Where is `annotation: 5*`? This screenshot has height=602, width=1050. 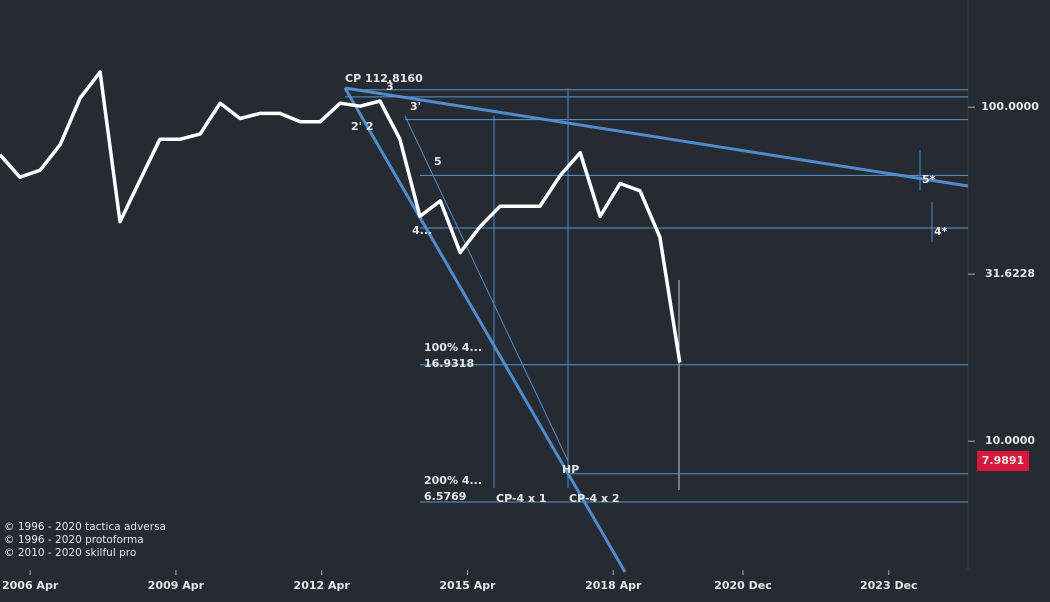 annotation: 5* is located at coordinates (929, 179).